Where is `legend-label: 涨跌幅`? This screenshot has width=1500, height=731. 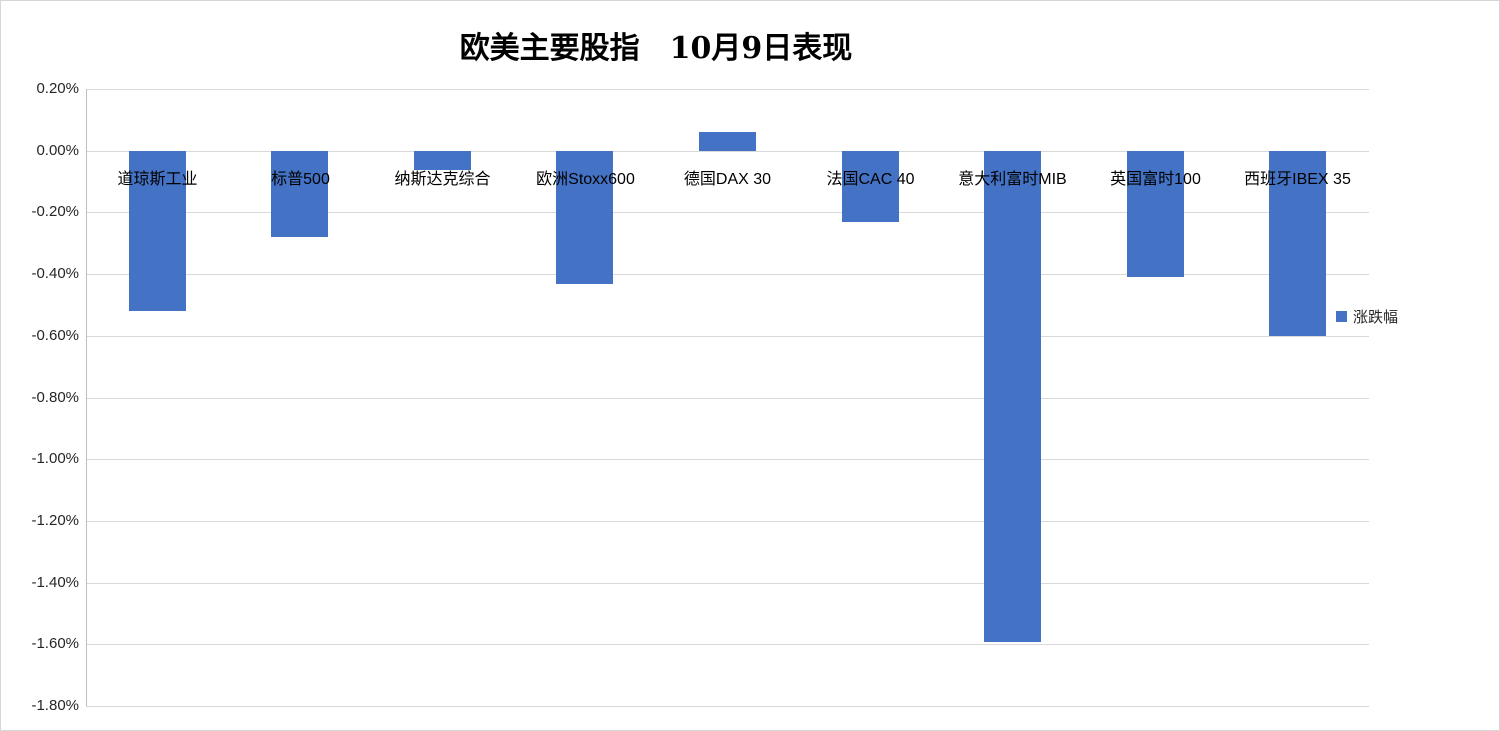 legend-label: 涨跌幅 is located at coordinates (1376, 317).